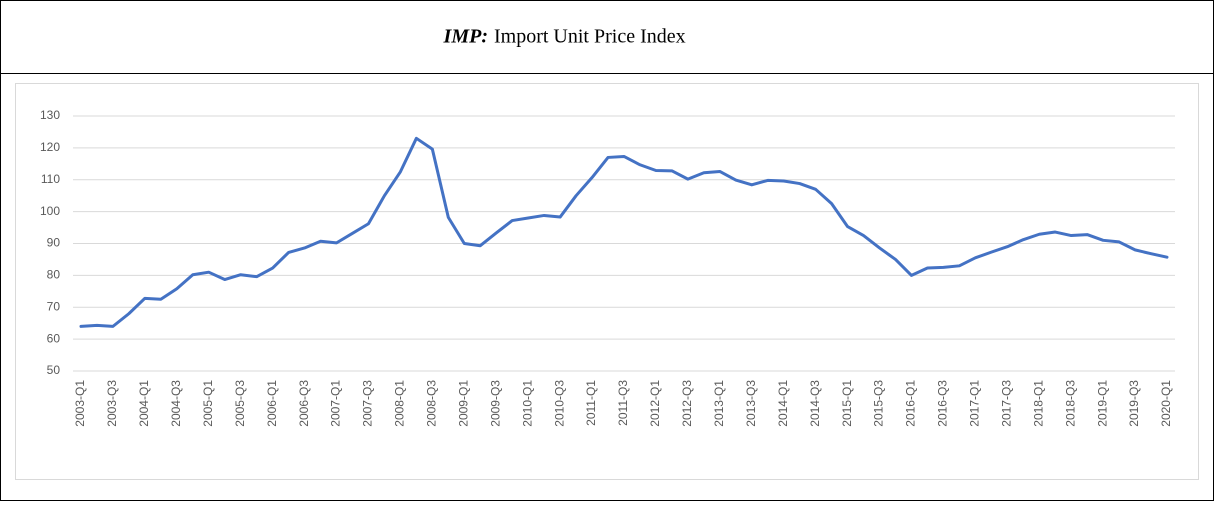 The height and width of the screenshot is (506, 1214). I want to click on y-tick-label: 110, so click(50, 179).